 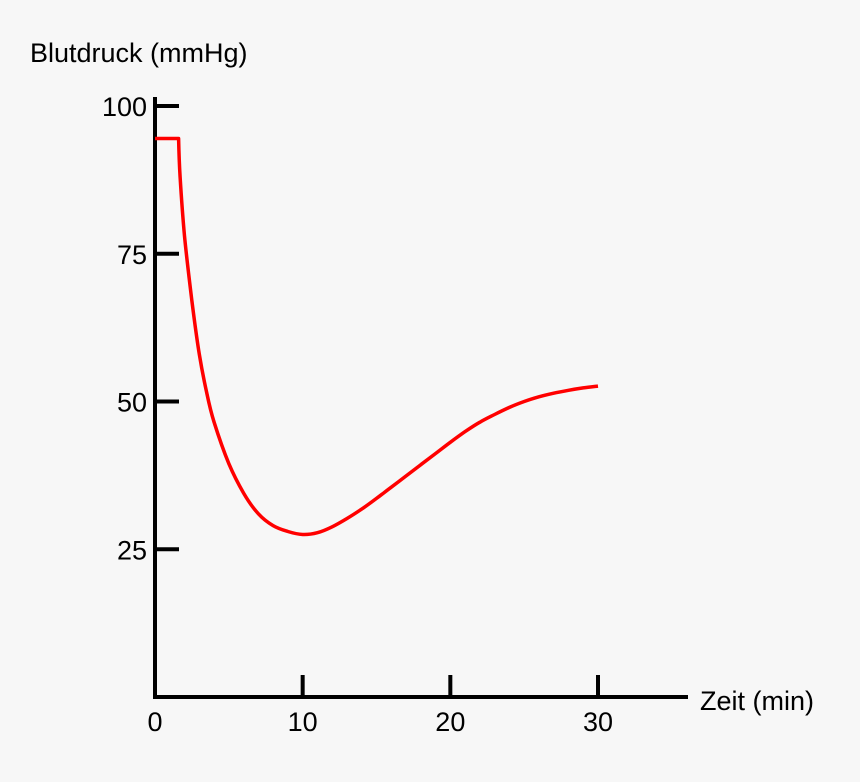 I want to click on x-axis-label: Zeit (min), so click(x=757, y=701).